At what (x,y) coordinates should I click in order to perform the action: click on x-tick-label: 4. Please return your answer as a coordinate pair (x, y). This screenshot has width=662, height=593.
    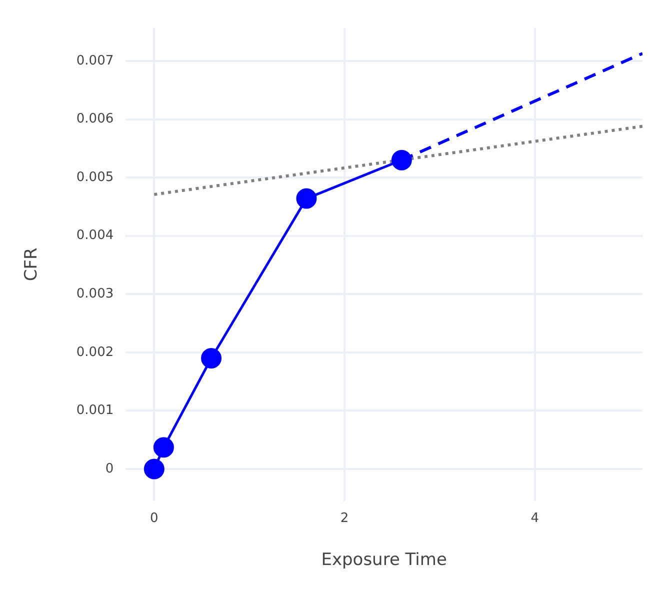
    Looking at the image, I should click on (535, 518).